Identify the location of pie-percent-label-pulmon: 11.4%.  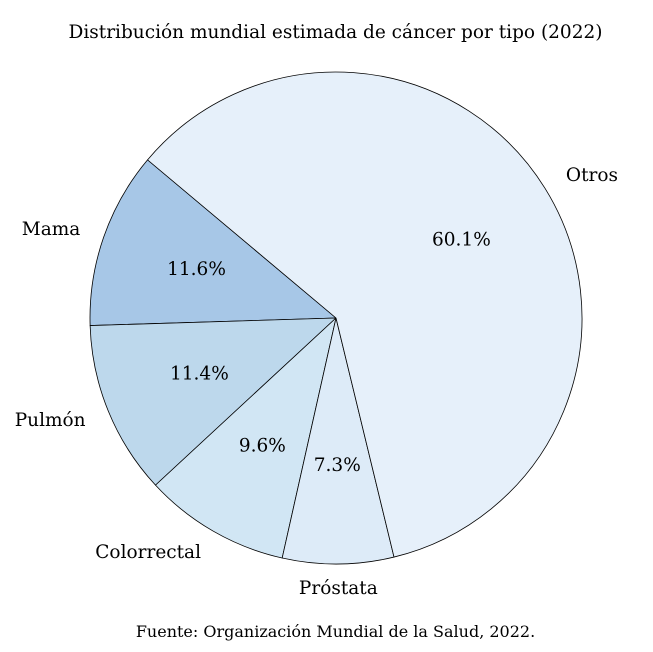
(199, 373).